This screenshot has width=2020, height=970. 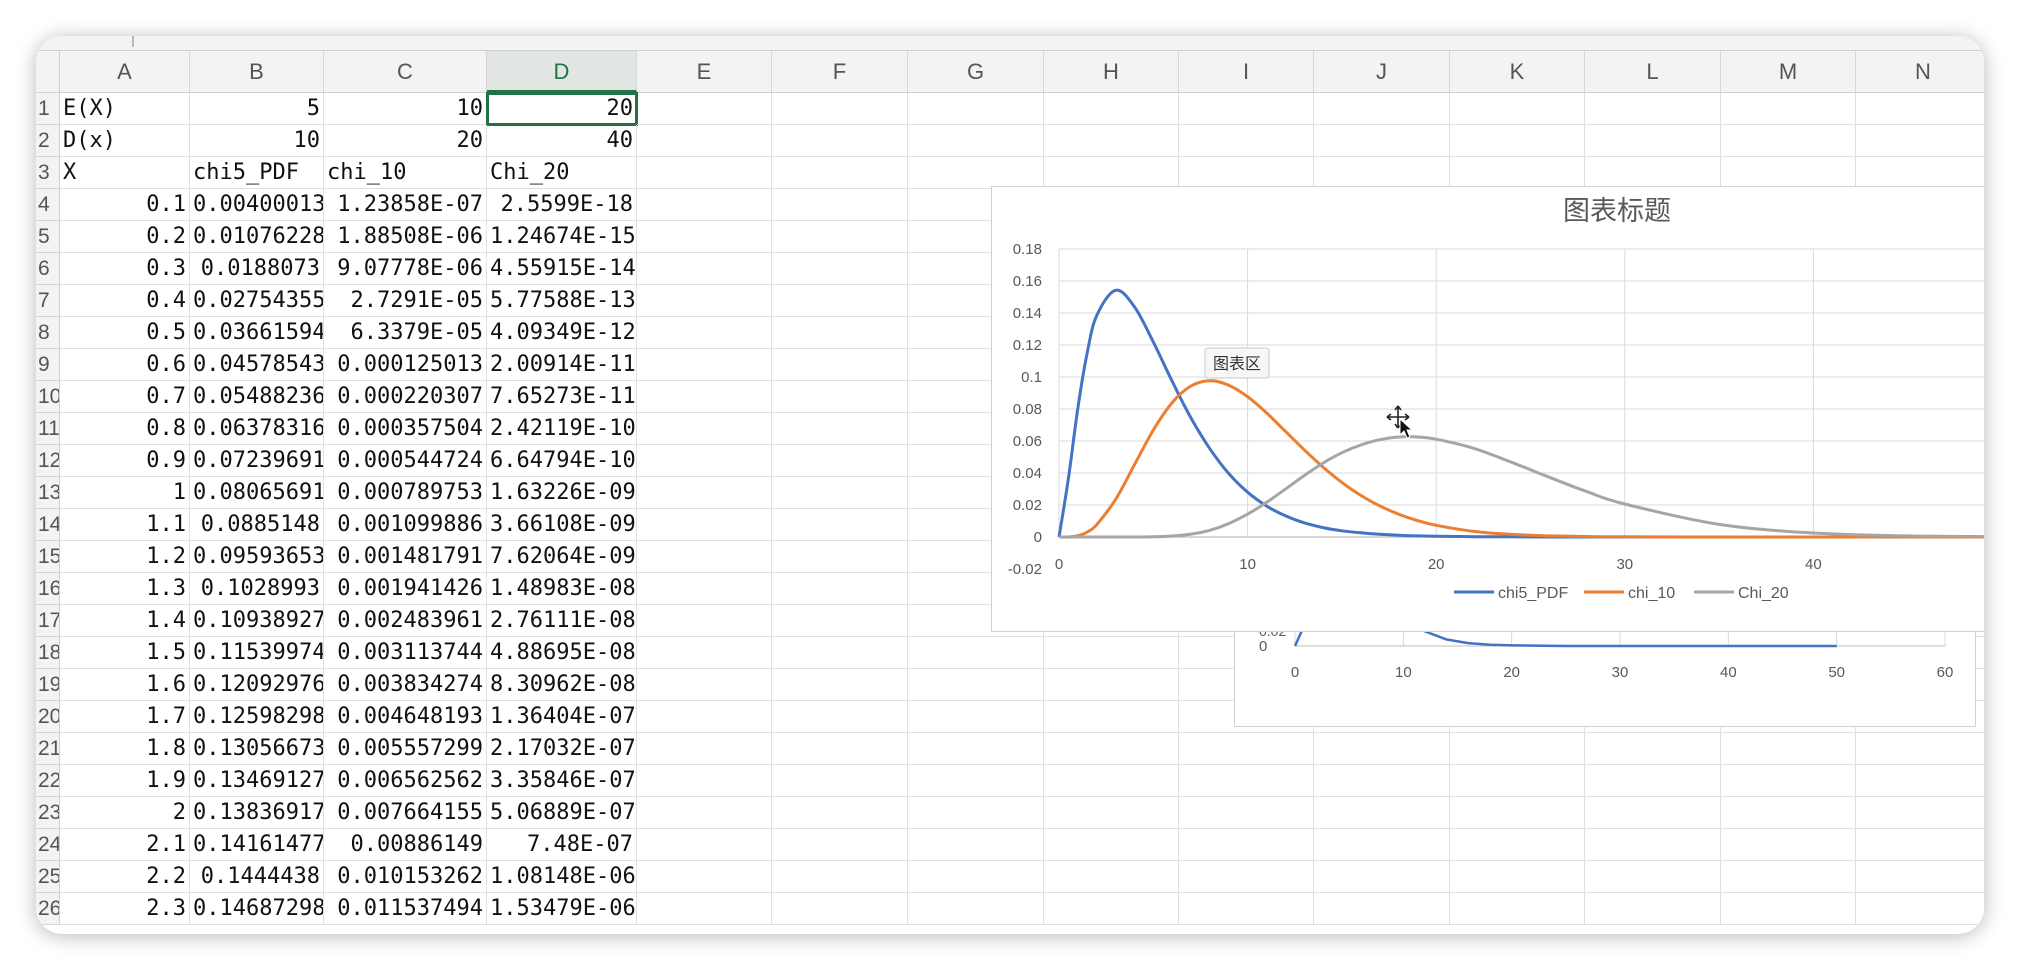 What do you see at coordinates (405, 781) in the screenshot?
I see `cell-c22: 0.006562562` at bounding box center [405, 781].